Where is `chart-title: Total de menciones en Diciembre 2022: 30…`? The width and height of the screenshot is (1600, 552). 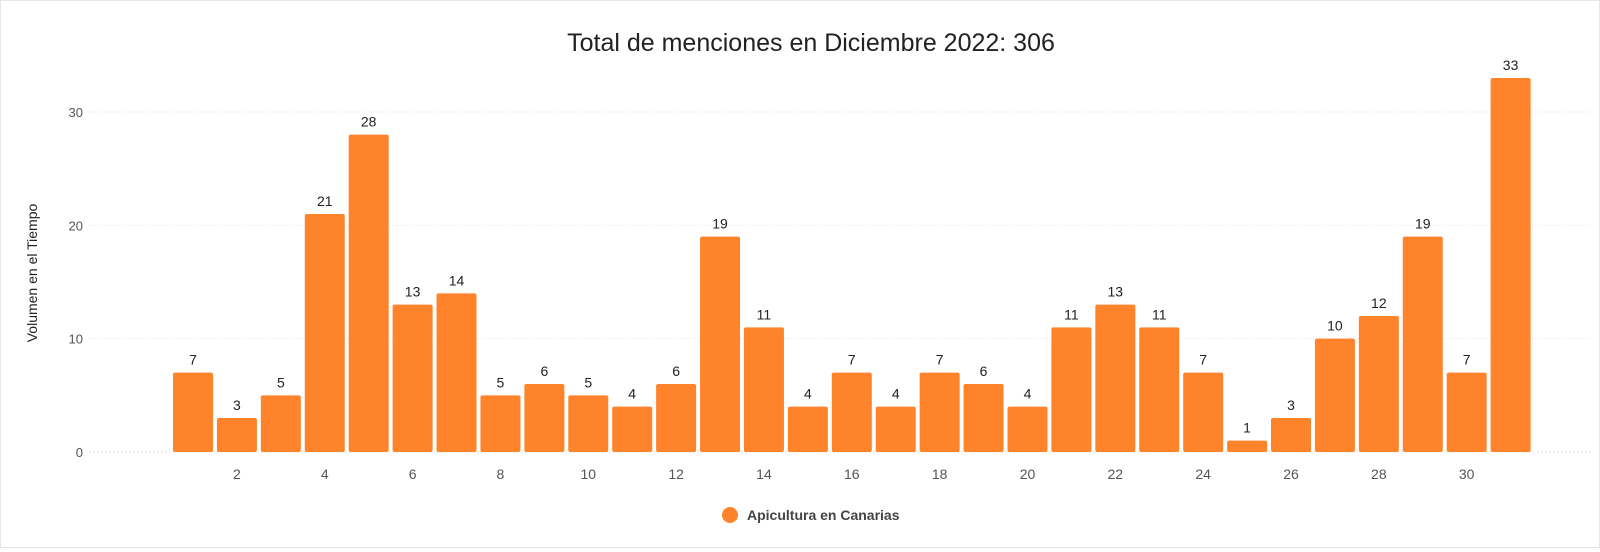 chart-title: Total de menciones en Diciembre 2022: 30… is located at coordinates (811, 43).